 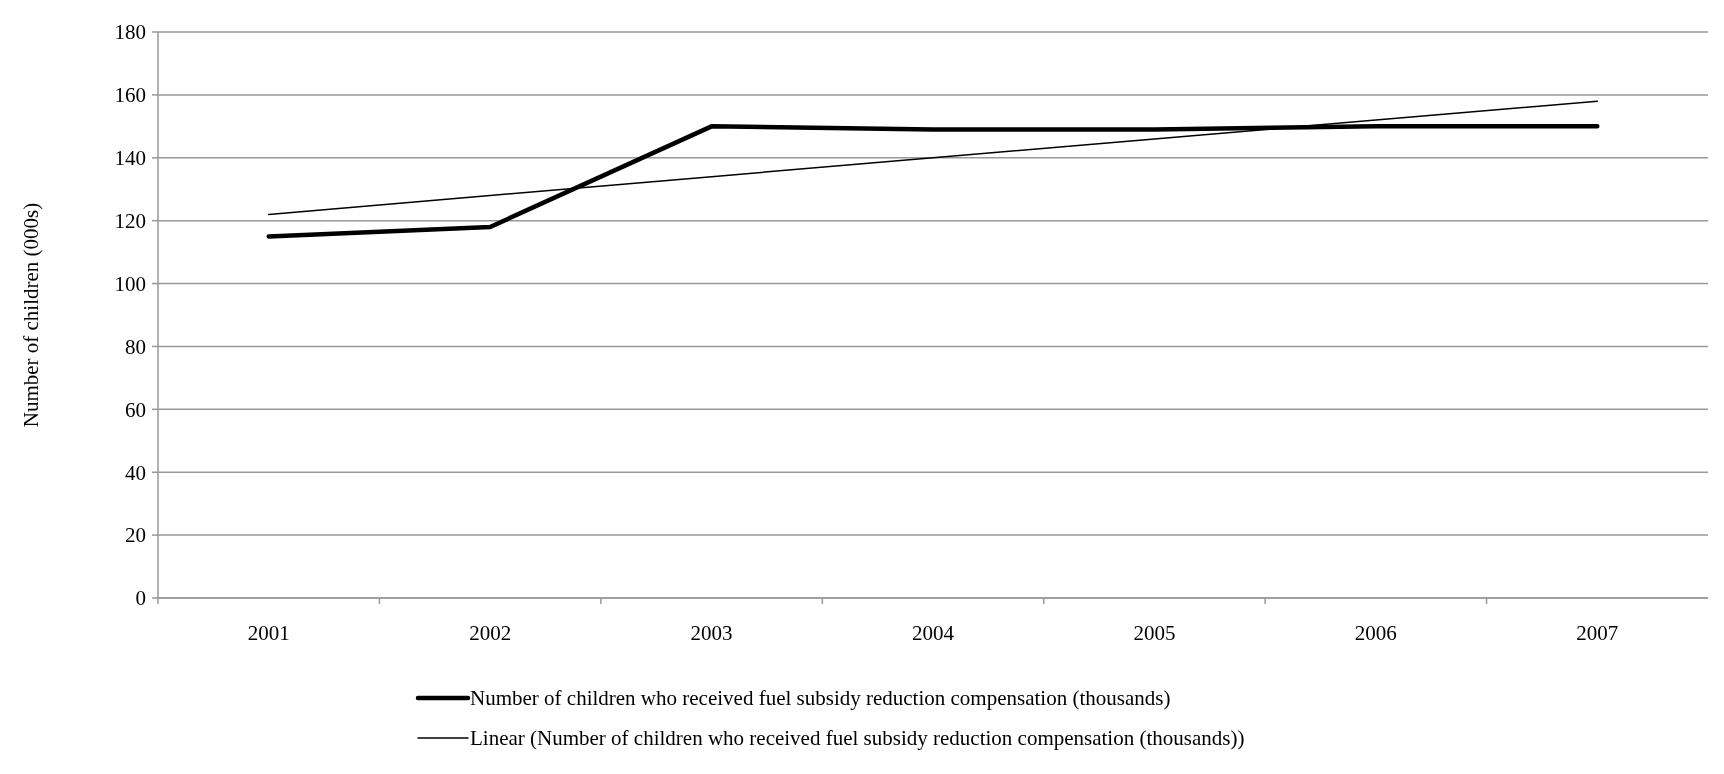 I want to click on y-tick-label: 180, so click(x=130, y=32).